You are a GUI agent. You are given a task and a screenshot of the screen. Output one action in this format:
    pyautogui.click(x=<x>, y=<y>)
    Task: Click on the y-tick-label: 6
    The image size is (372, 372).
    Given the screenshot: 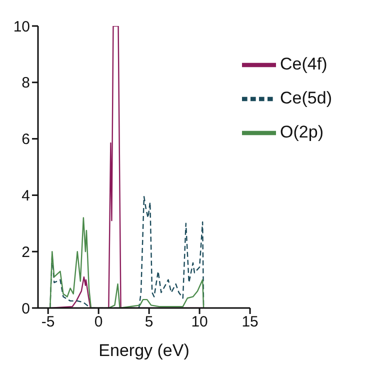 What is the action you would take?
    pyautogui.click(x=26, y=139)
    